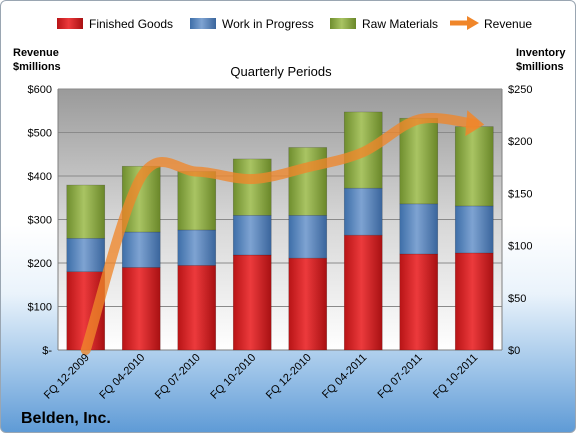 This screenshot has height=433, width=576. What do you see at coordinates (363, 211) in the screenshot?
I see `bar-work-in-progress-fq-04-2011` at bounding box center [363, 211].